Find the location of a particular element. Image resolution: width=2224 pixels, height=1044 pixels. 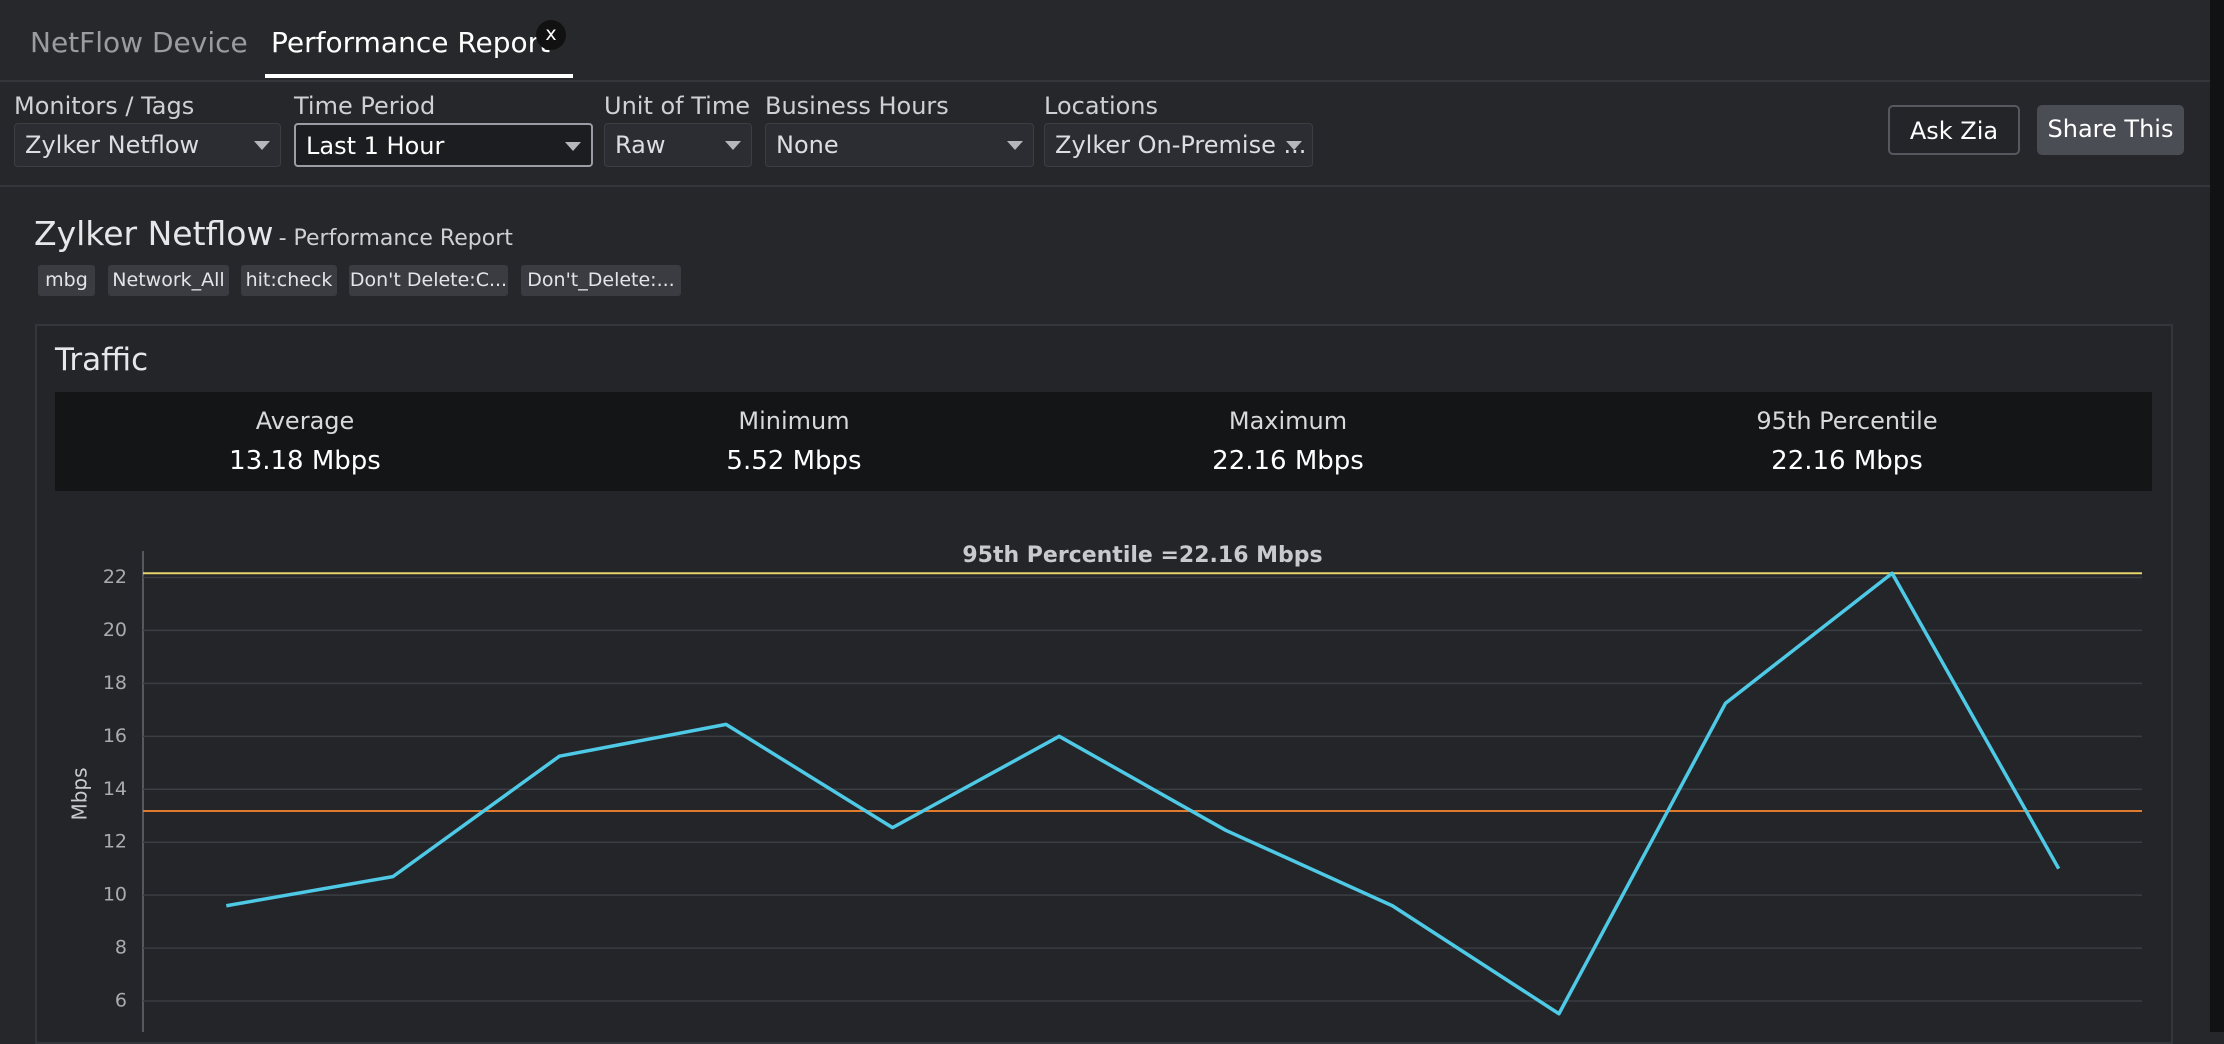

y-tick-label: 16 is located at coordinates (115, 736).